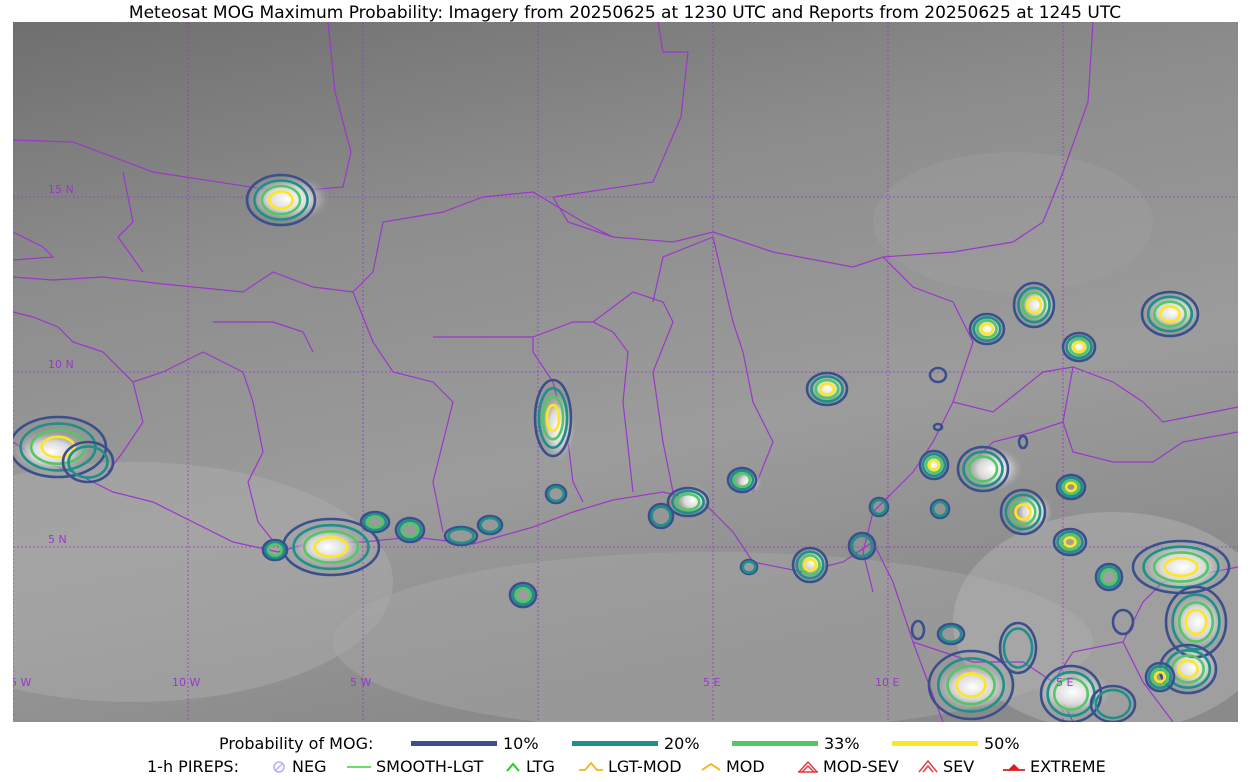  I want to click on pirep-item-sev: SEV, so click(945, 766).